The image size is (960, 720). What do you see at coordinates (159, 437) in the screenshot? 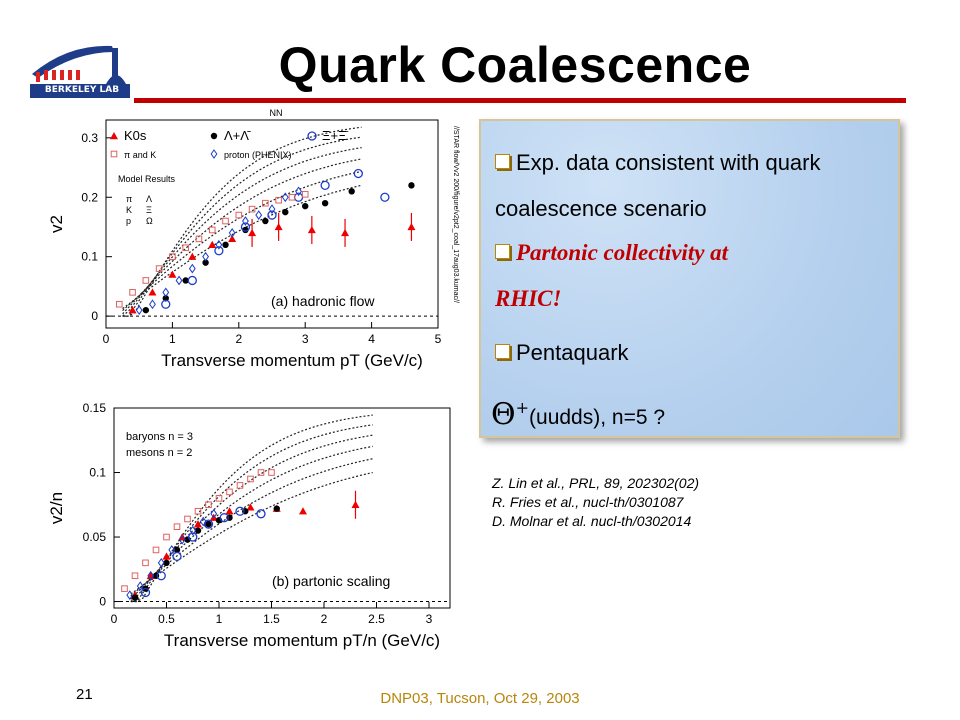
I see `legend-baryons: baryons n = 3` at bounding box center [159, 437].